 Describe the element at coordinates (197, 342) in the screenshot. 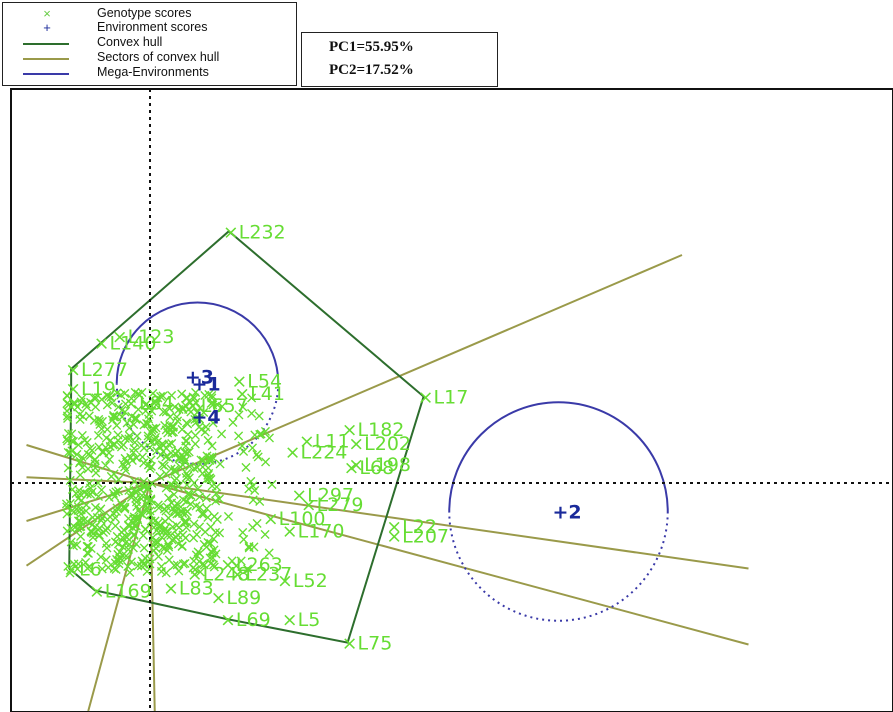

I see `mega-environment-arc` at that location.